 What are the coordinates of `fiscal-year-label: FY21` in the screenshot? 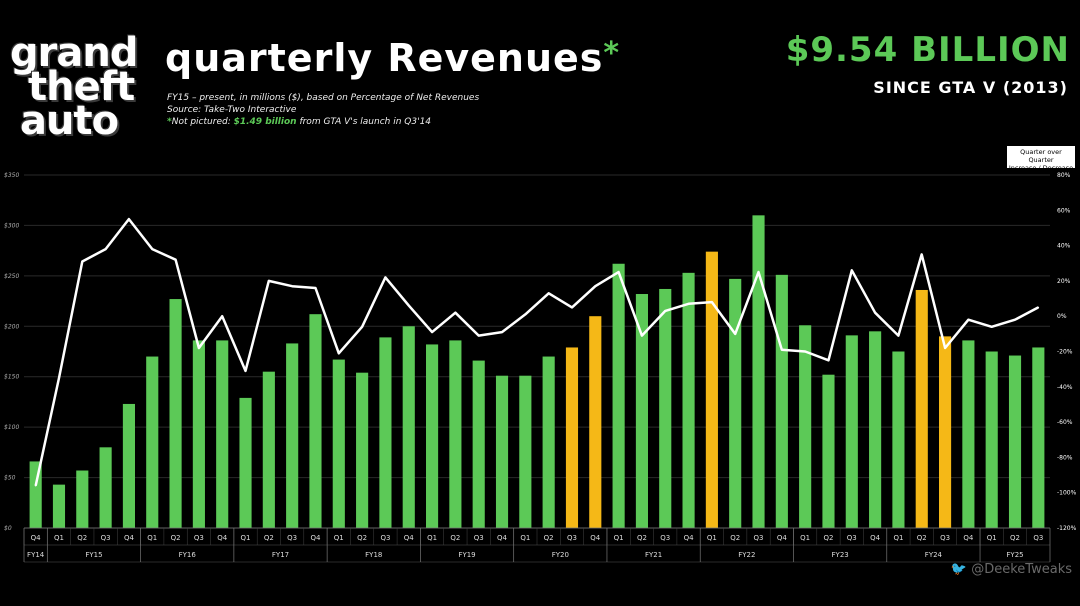 It's located at (653, 555).